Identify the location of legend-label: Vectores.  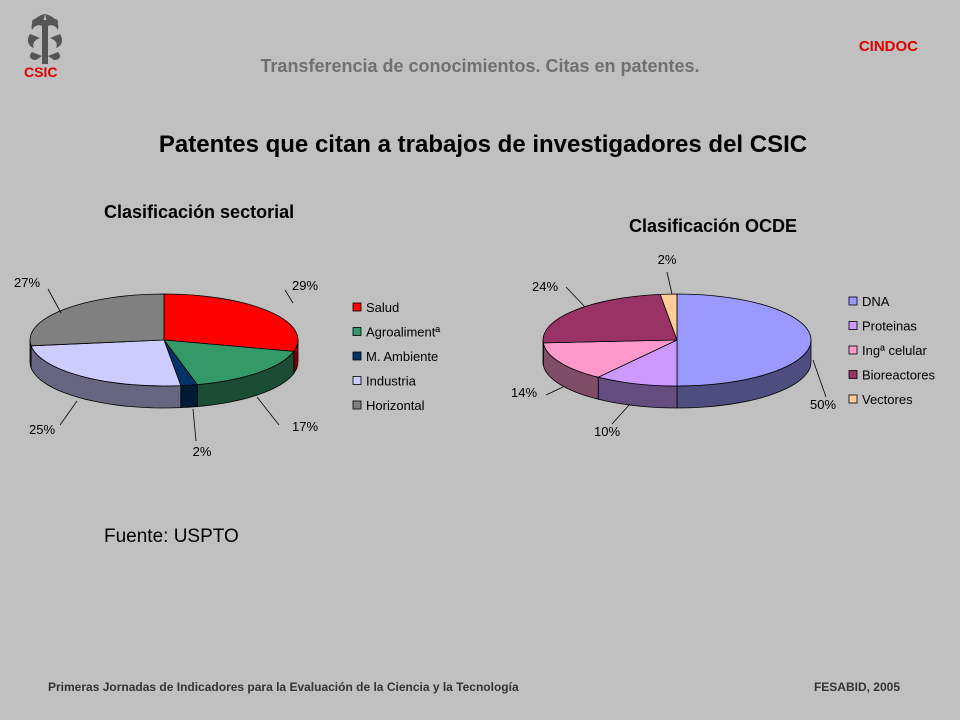
(887, 399).